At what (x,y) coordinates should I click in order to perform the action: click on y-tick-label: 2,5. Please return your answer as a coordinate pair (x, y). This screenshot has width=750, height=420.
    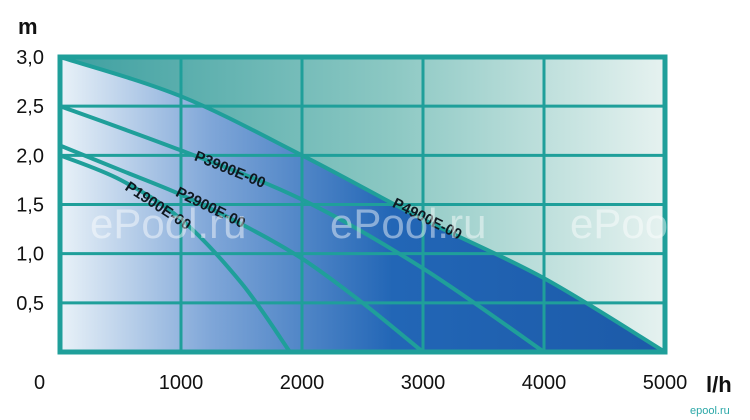
    Looking at the image, I should click on (30, 107).